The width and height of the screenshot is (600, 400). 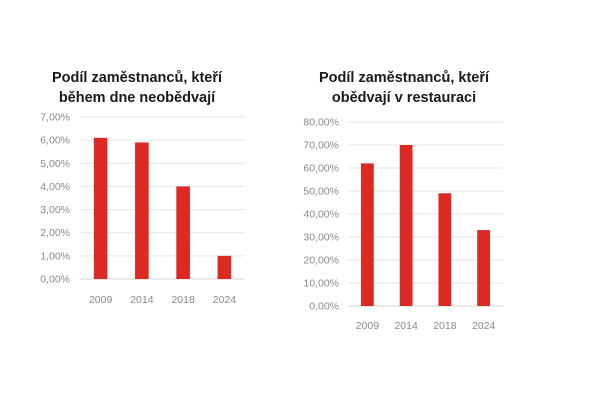 What do you see at coordinates (321, 123) in the screenshot?
I see `y-tick-label: 80,00%` at bounding box center [321, 123].